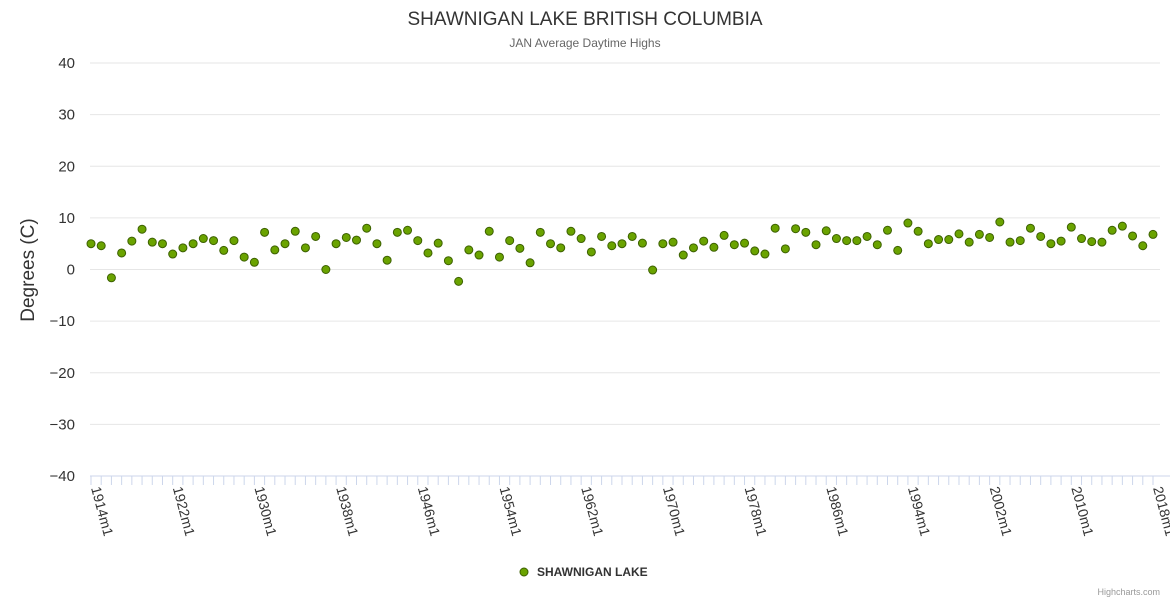 This screenshot has height=600, width=1170. I want to click on credits-link: Highcharts.com, so click(1128, 592).